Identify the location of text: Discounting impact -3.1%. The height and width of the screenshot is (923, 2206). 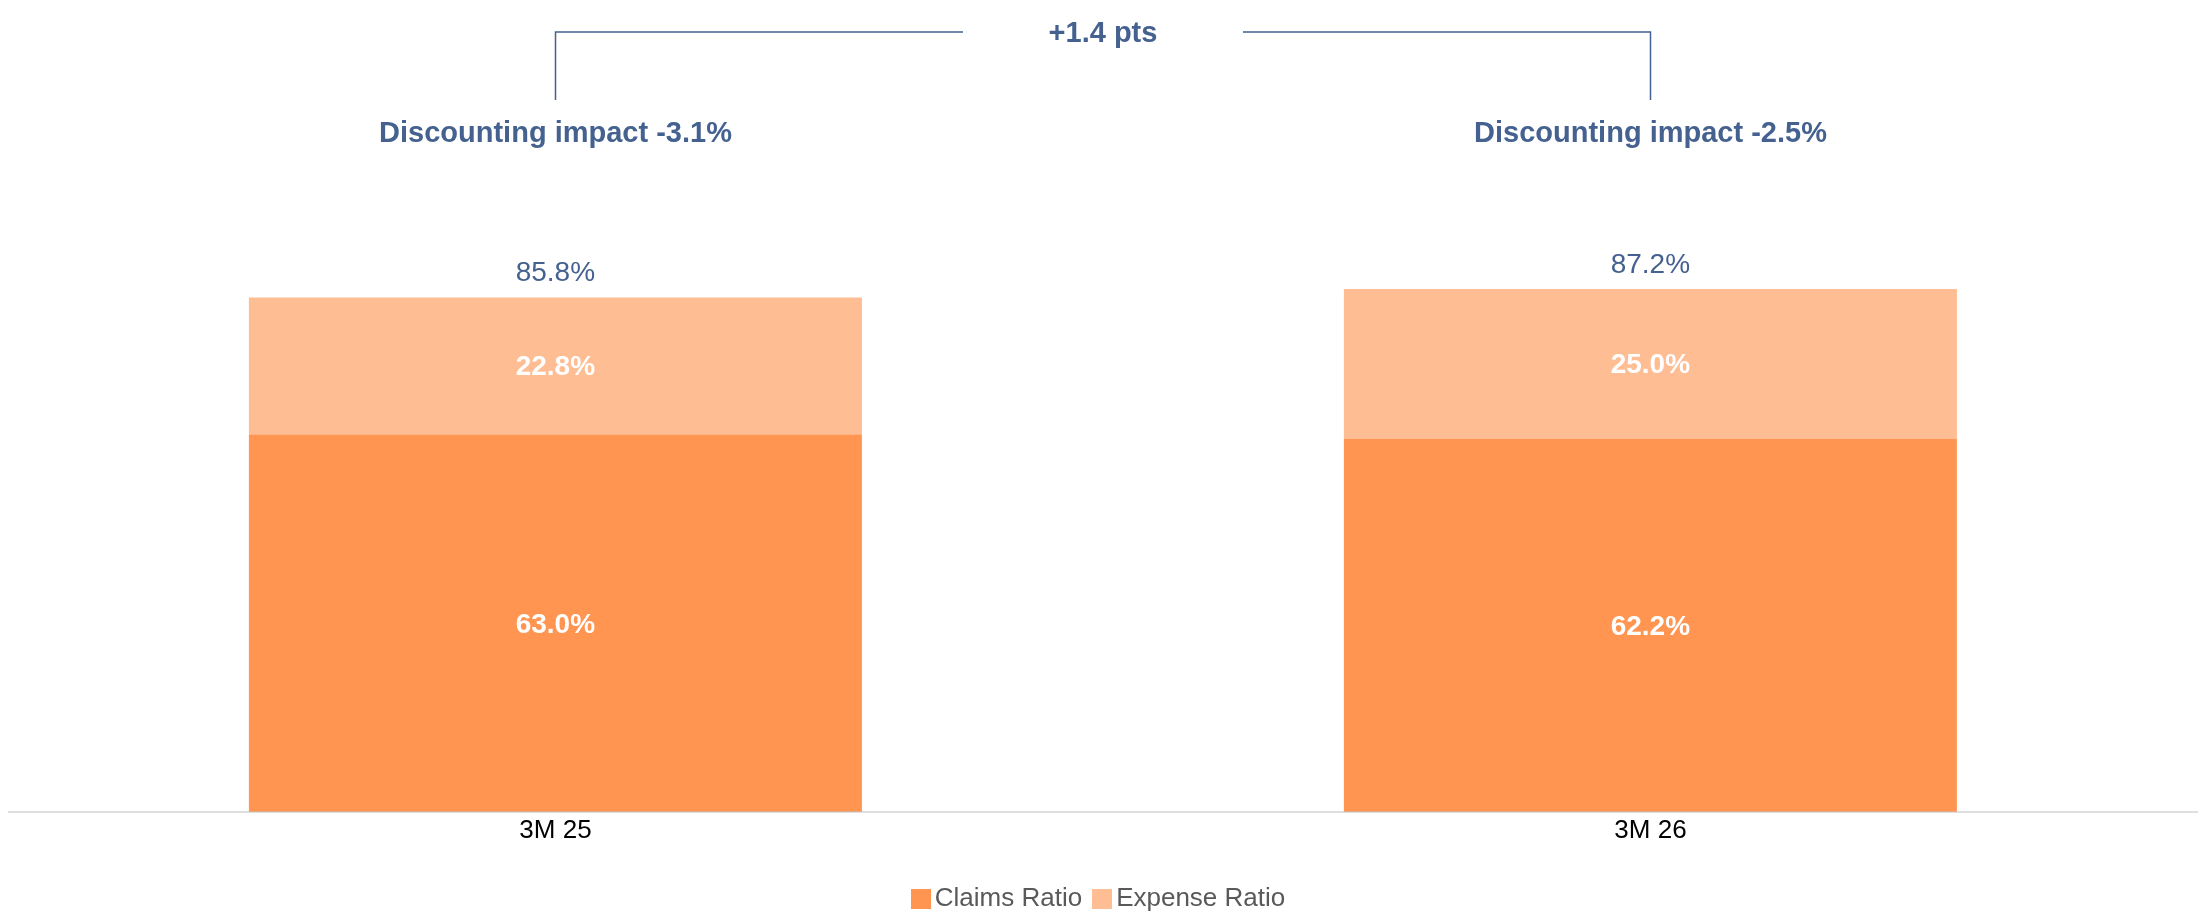
(556, 132).